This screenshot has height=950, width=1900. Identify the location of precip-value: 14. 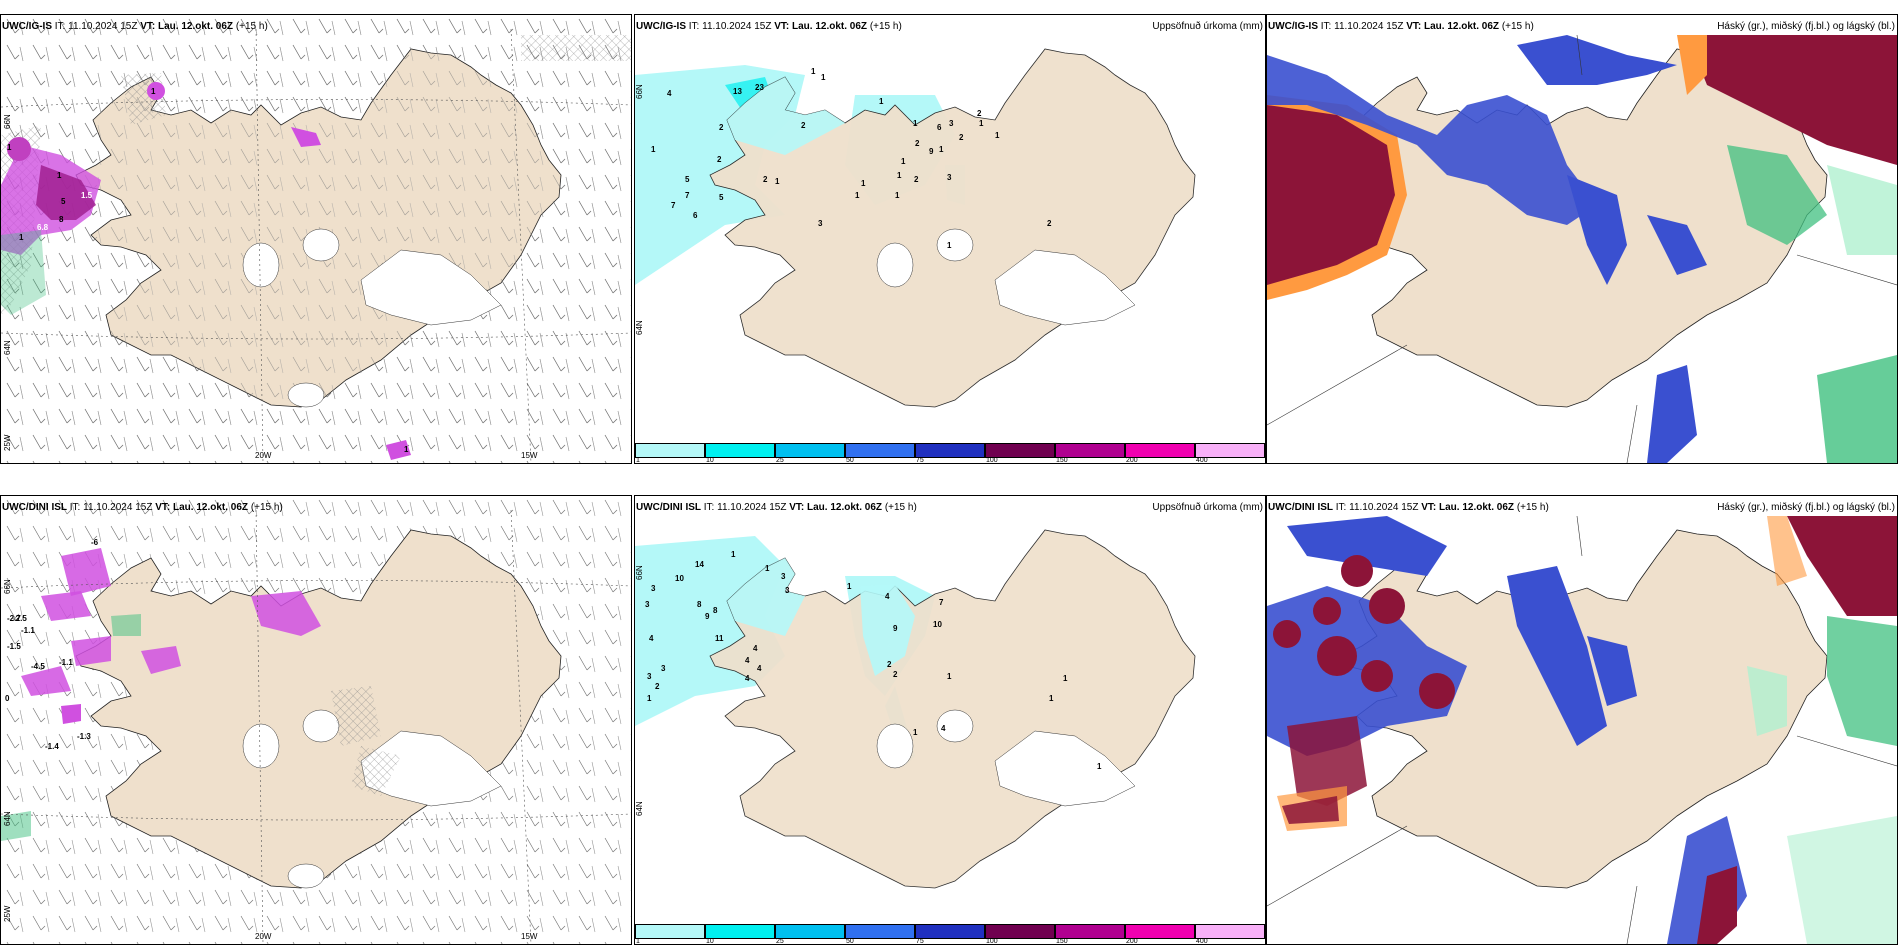
(699, 564).